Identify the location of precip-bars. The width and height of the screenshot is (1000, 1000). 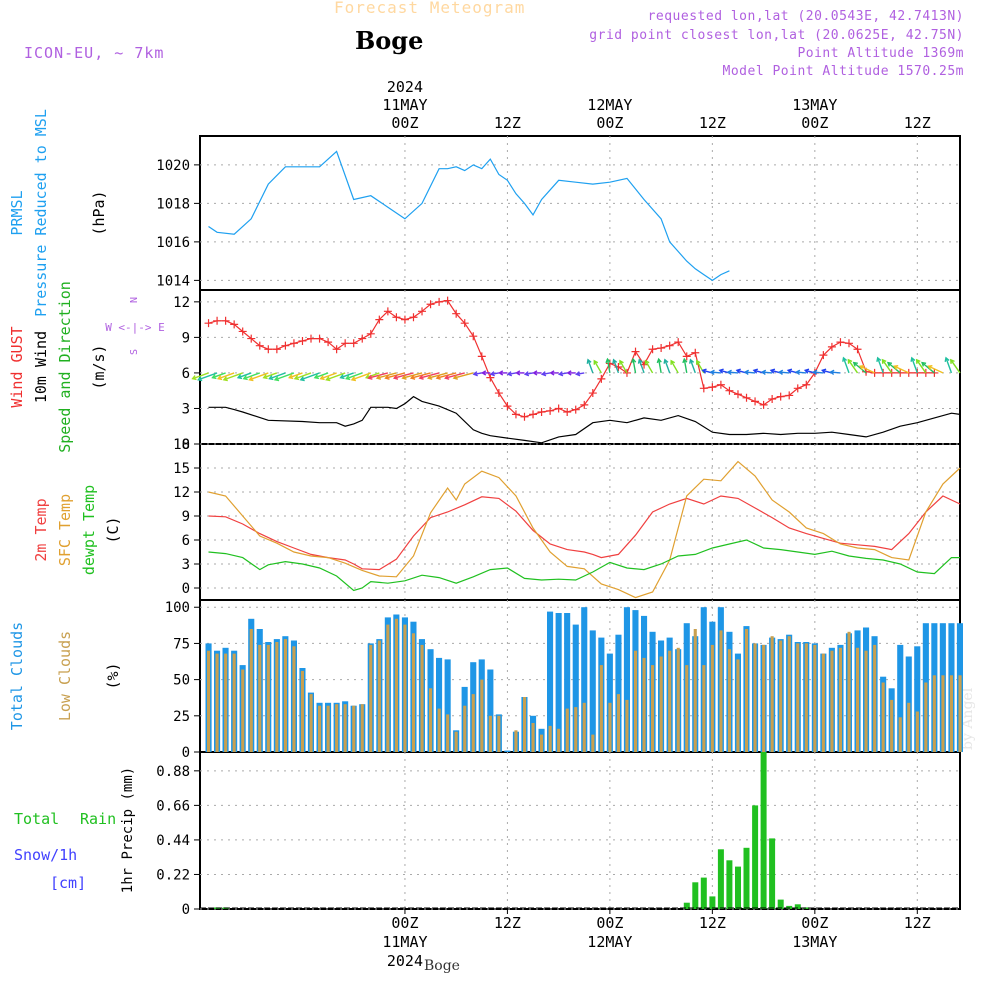
(580, 830).